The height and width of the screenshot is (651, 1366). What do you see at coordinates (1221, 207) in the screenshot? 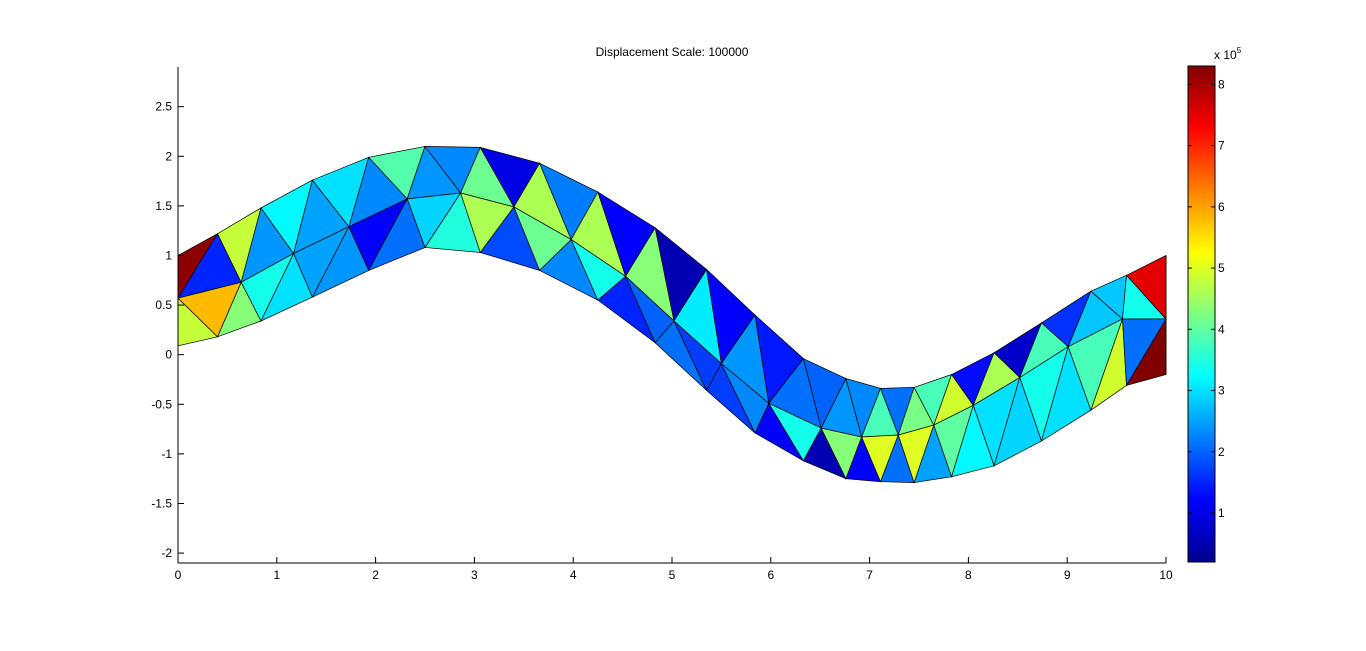
I see `colorbar-tick-label: 6` at bounding box center [1221, 207].